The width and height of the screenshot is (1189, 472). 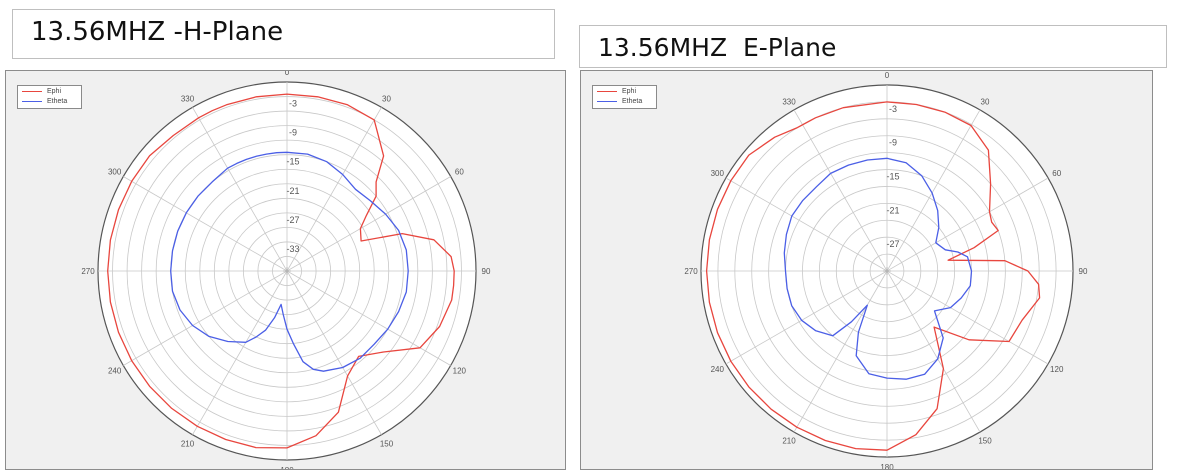 What do you see at coordinates (283, 34) in the screenshot?
I see `chart-title-h-plane: 13.56MHZ -H-Plane` at bounding box center [283, 34].